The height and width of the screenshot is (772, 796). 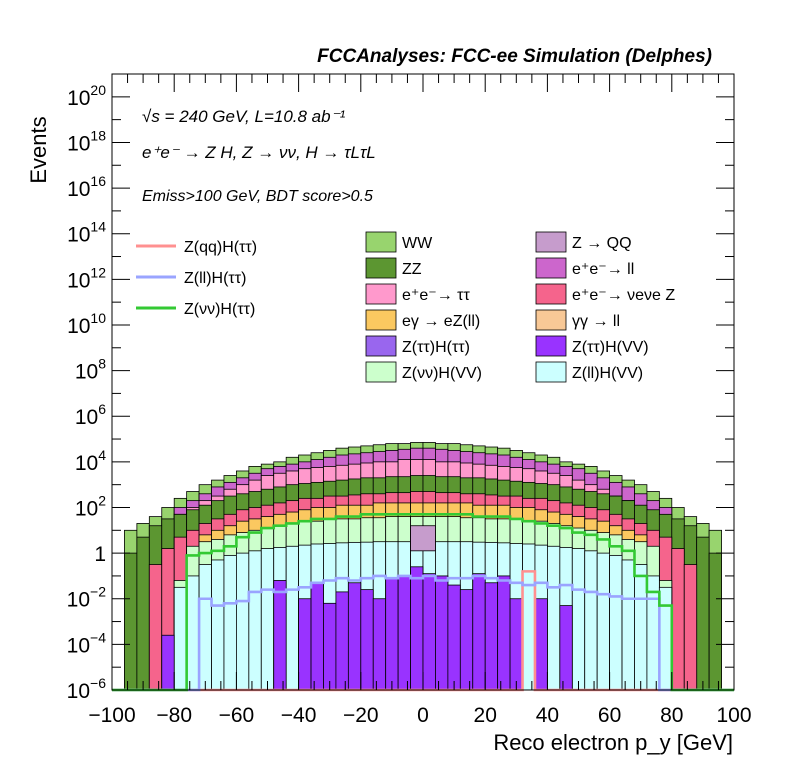 What do you see at coordinates (86, 278) in the screenshot?
I see `y-tick-label: 10¹²` at bounding box center [86, 278].